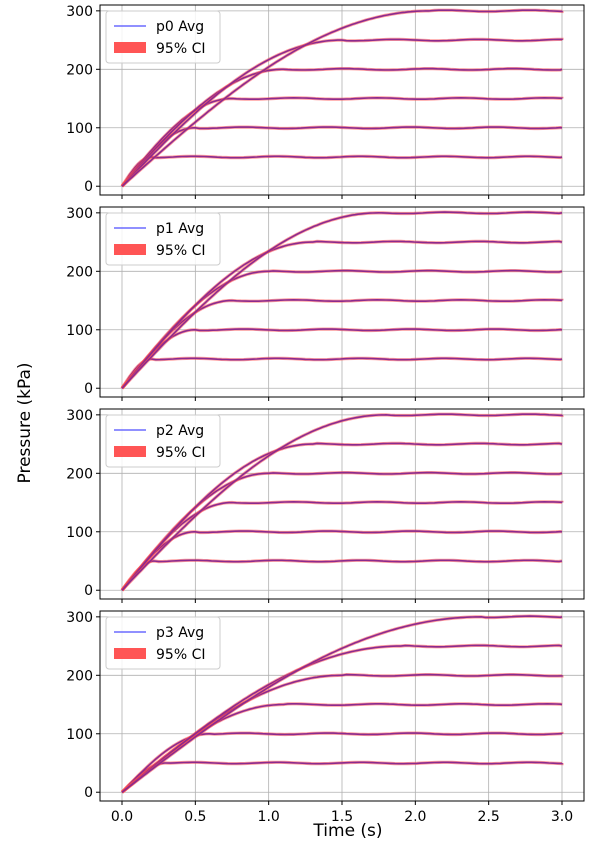  What do you see at coordinates (122, 817) in the screenshot?
I see `x-tick-label: 0.0` at bounding box center [122, 817].